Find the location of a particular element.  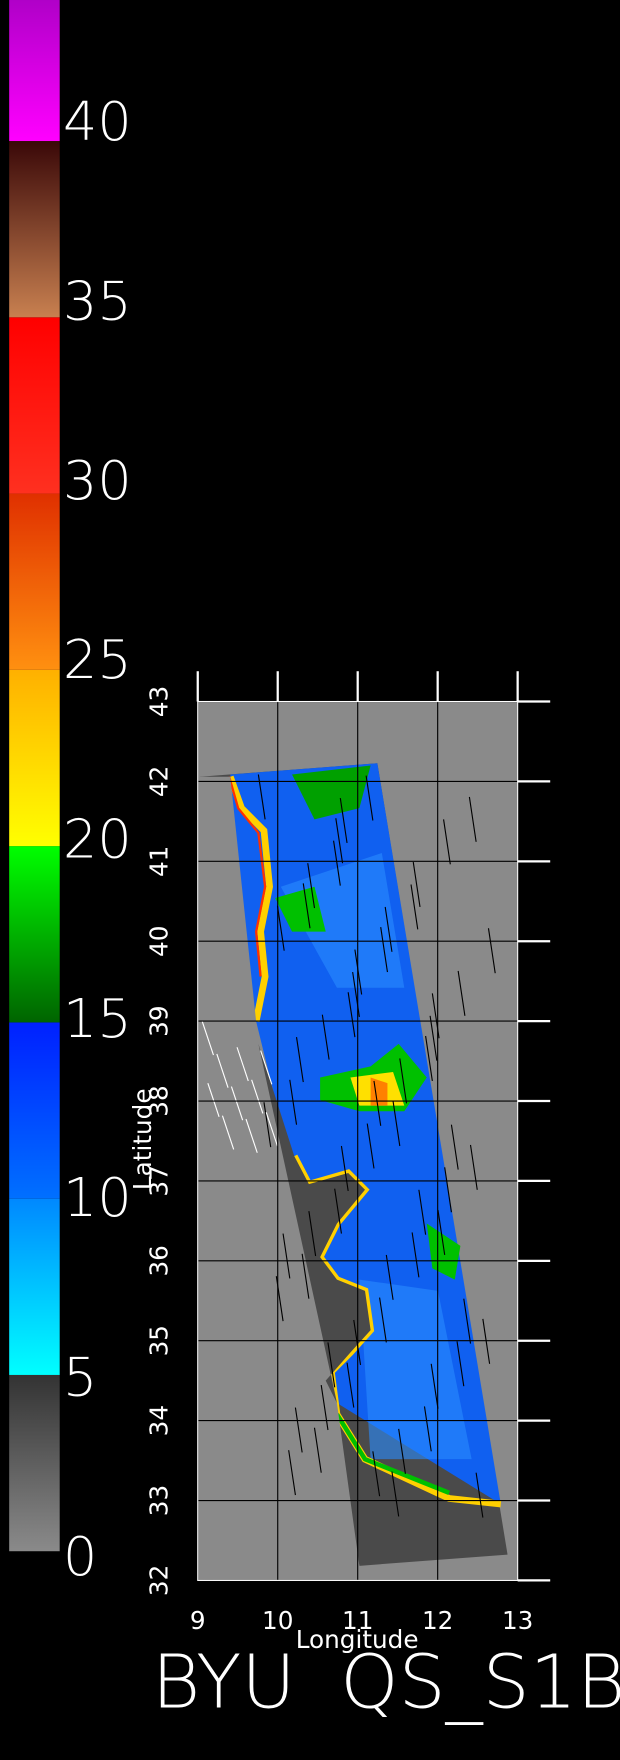

colorbar-label: 35 is located at coordinates (97, 300).